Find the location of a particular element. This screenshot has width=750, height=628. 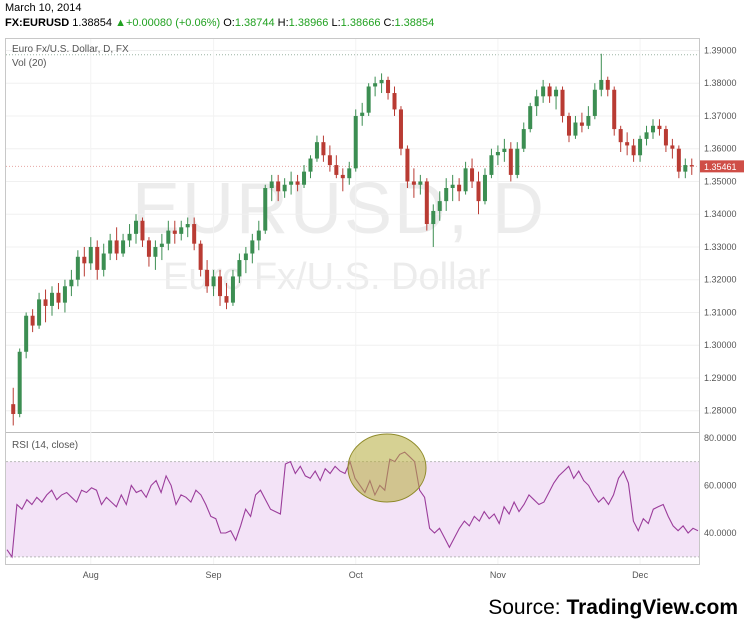

low-value: 1.38666 is located at coordinates (360, 23).